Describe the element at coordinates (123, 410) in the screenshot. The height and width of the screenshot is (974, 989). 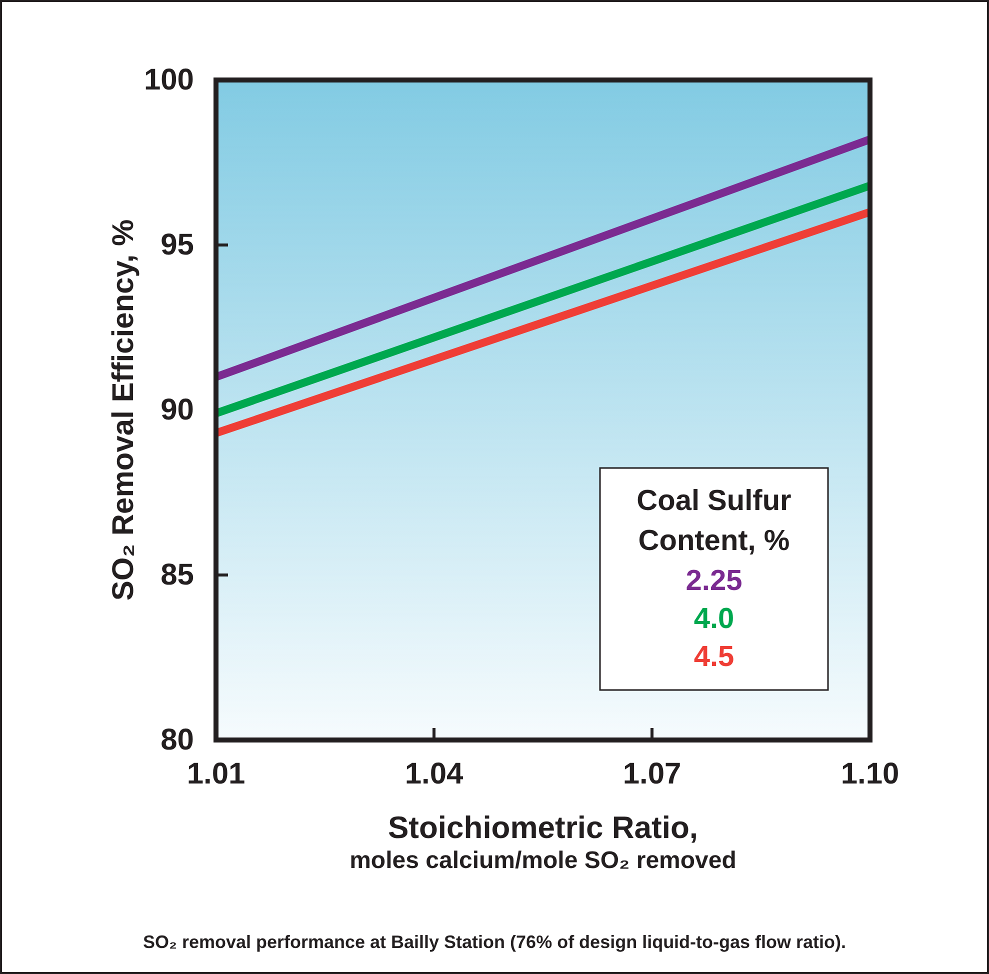
I see `y-axis-title: SO₂ Removal Efficiency, %` at that location.